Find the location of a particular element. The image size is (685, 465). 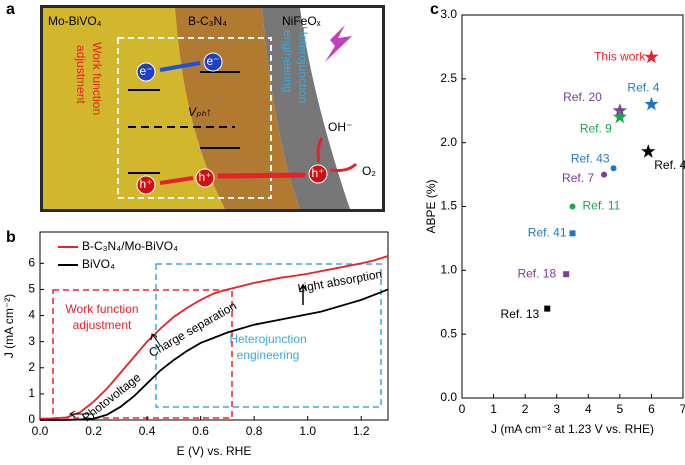

point-label: Ref. 20 is located at coordinates (582, 97).